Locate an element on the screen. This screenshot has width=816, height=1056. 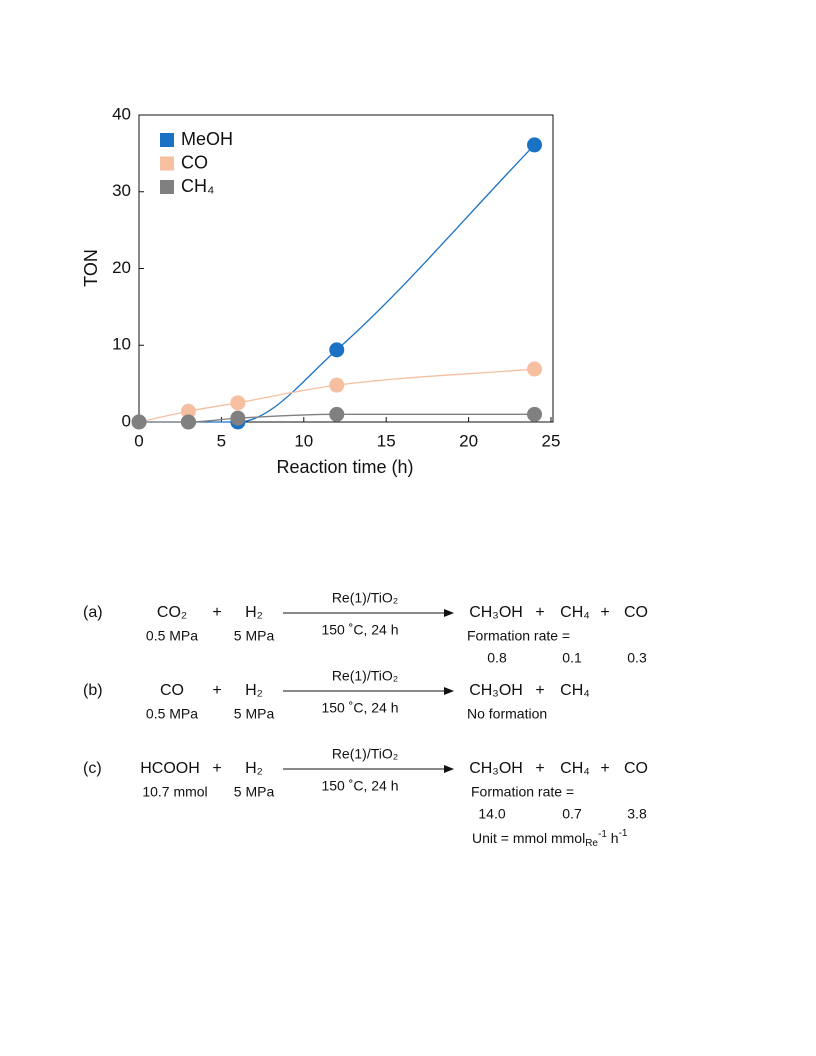
unit-part: Unit = mmol mmol is located at coordinates (528, 838).